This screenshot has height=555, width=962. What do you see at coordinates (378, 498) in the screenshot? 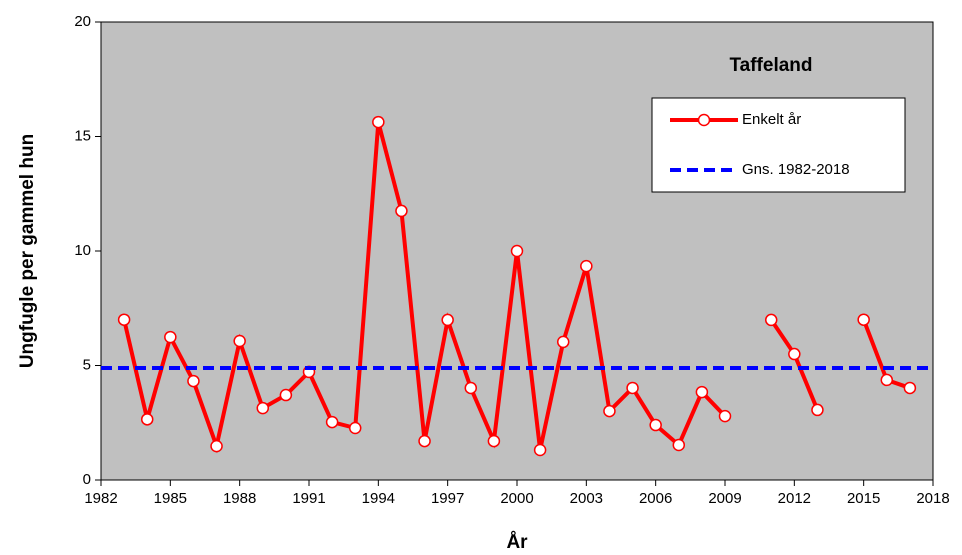
I see `x-tick-label: 1994` at bounding box center [378, 498].